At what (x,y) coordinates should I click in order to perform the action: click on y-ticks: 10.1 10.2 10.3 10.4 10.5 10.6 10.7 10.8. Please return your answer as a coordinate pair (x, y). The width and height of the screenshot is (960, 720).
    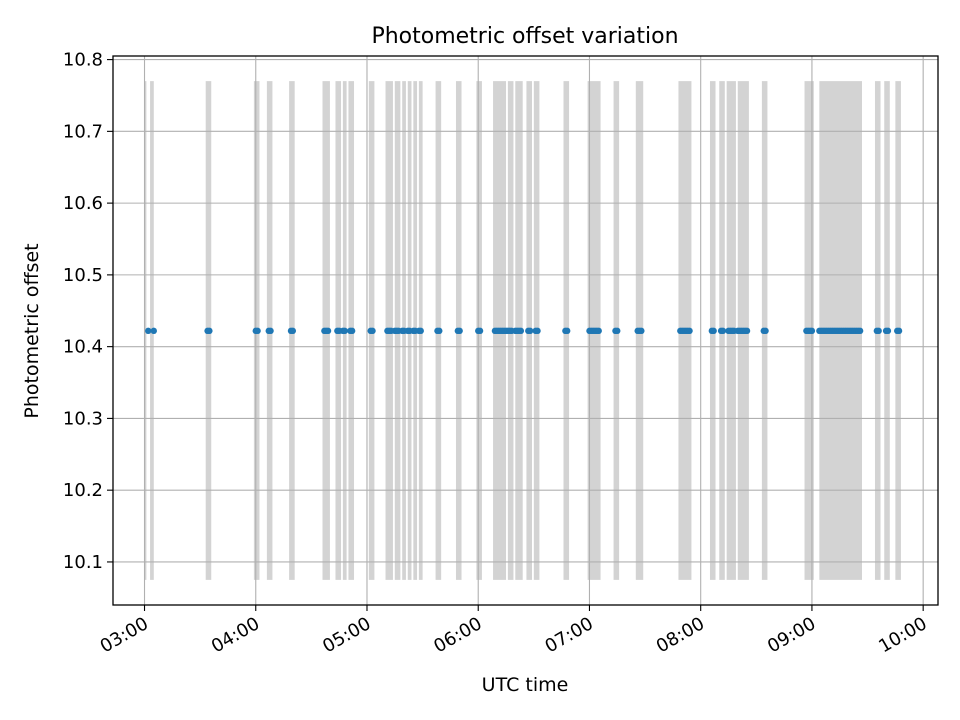
    Looking at the image, I should click on (88, 311).